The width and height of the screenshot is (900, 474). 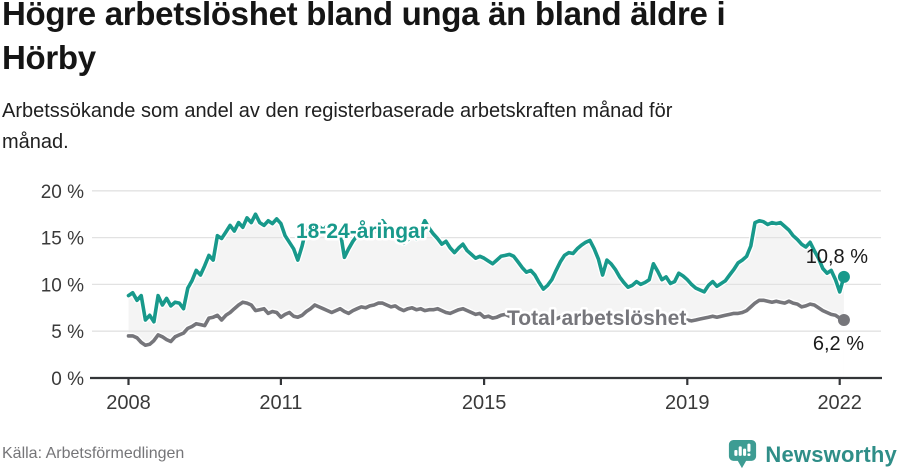 What do you see at coordinates (749, 454) in the screenshot?
I see `logo-exclamation-dot` at bounding box center [749, 454].